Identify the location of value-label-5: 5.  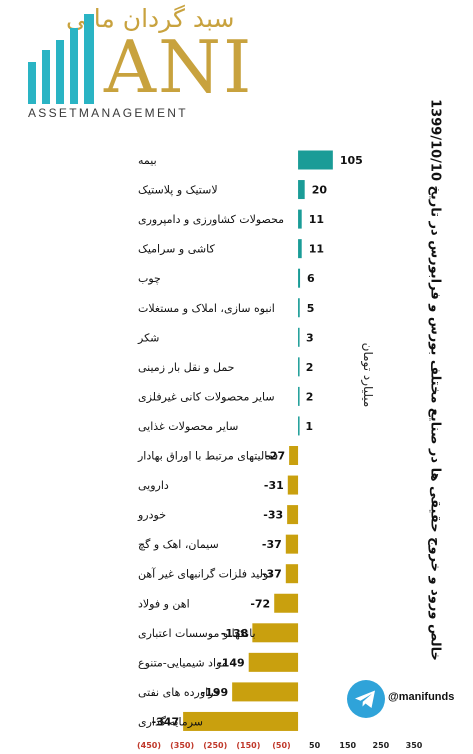
(311, 308).